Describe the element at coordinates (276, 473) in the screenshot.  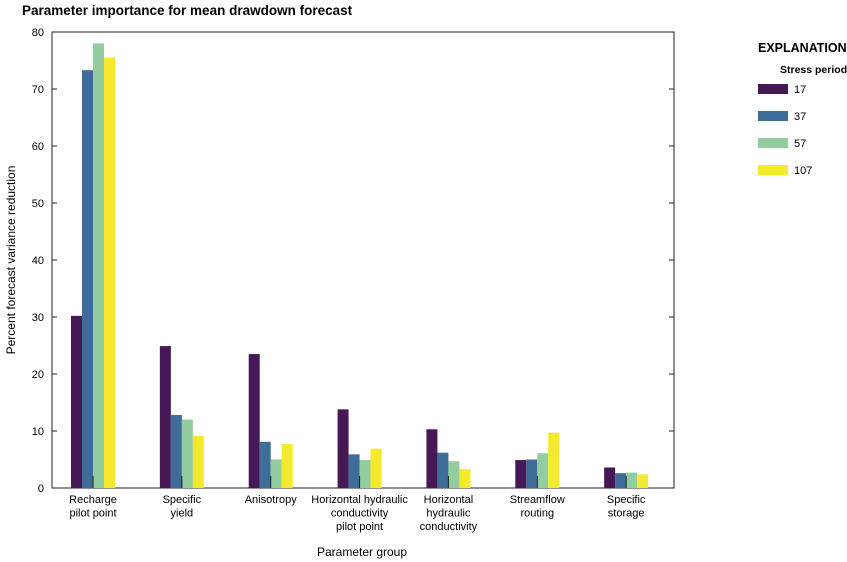
I see `bar-sp57-cat3` at that location.